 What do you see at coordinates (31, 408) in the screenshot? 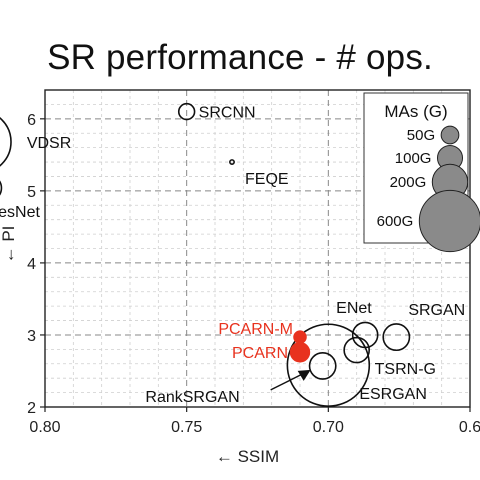
I see `y-tick-label: 2` at bounding box center [31, 408].